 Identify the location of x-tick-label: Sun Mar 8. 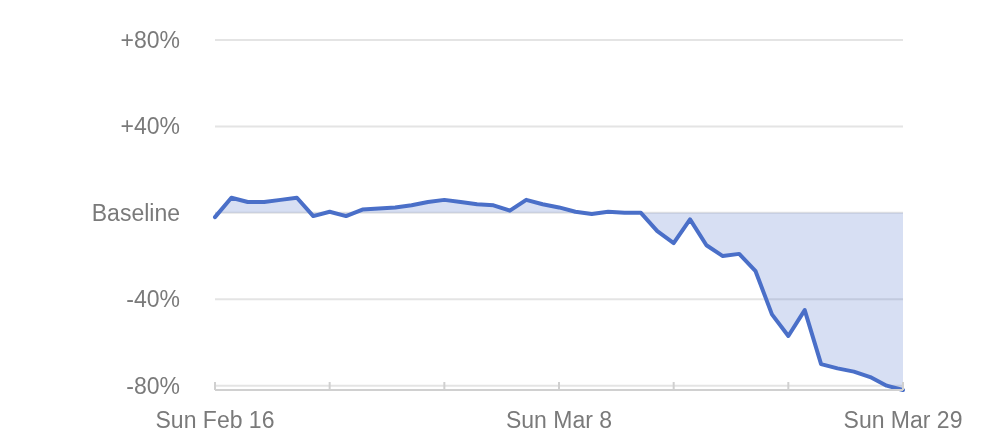
(559, 420).